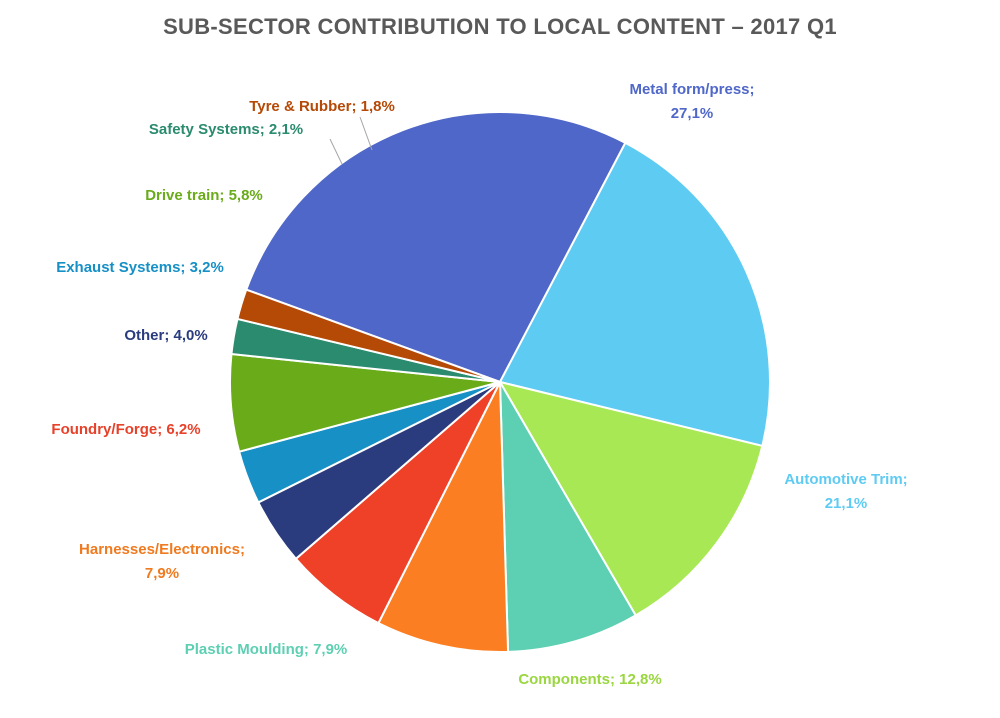  Describe the element at coordinates (162, 549) in the screenshot. I see `slice-label-name: Harnesses/Electronics;` at that location.